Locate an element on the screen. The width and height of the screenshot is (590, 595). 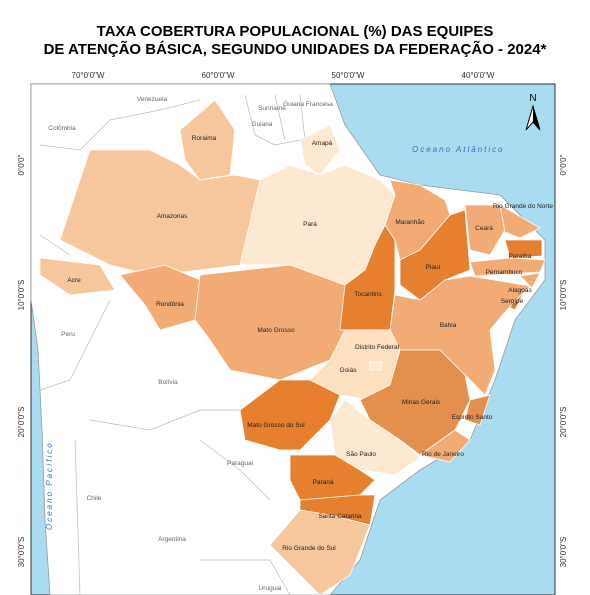
north-symbol is located at coordinates (536, 118).